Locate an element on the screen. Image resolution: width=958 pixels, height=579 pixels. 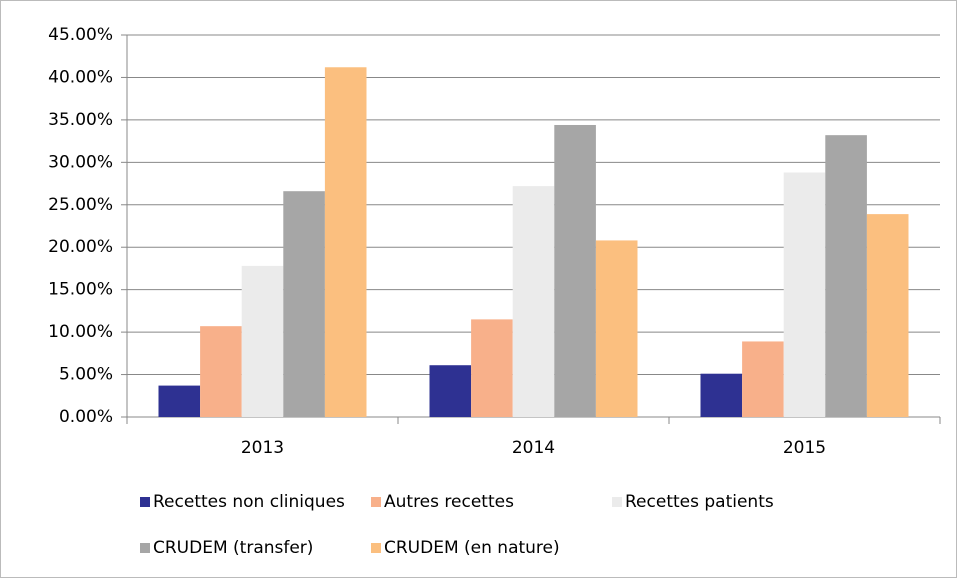
y-tick-label: 10.00% is located at coordinates (80, 332).